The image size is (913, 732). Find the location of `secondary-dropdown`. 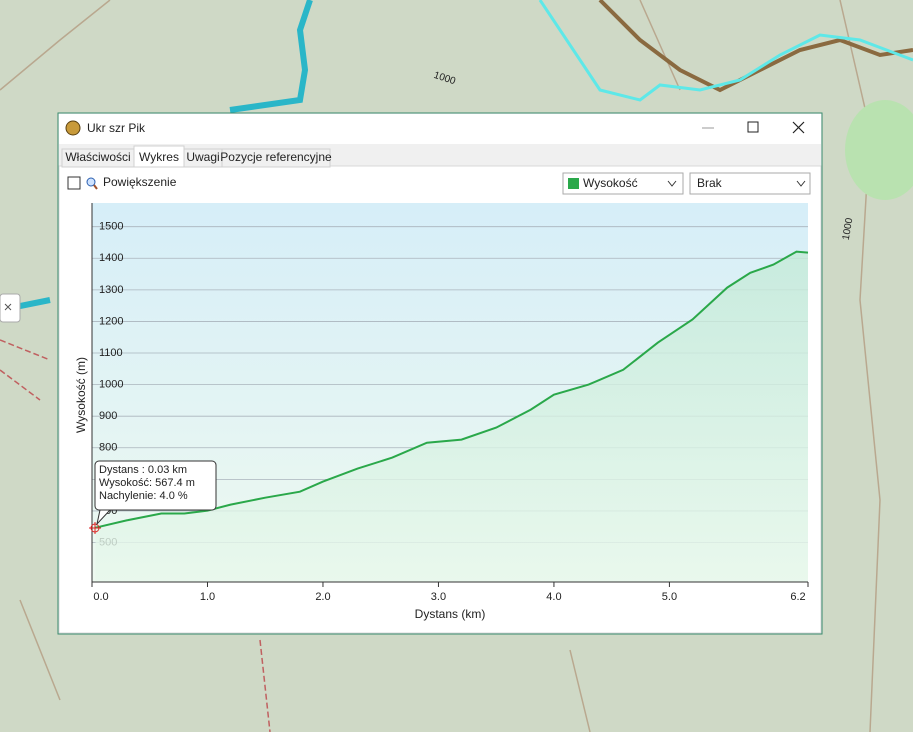

secondary-dropdown is located at coordinates (750, 183).